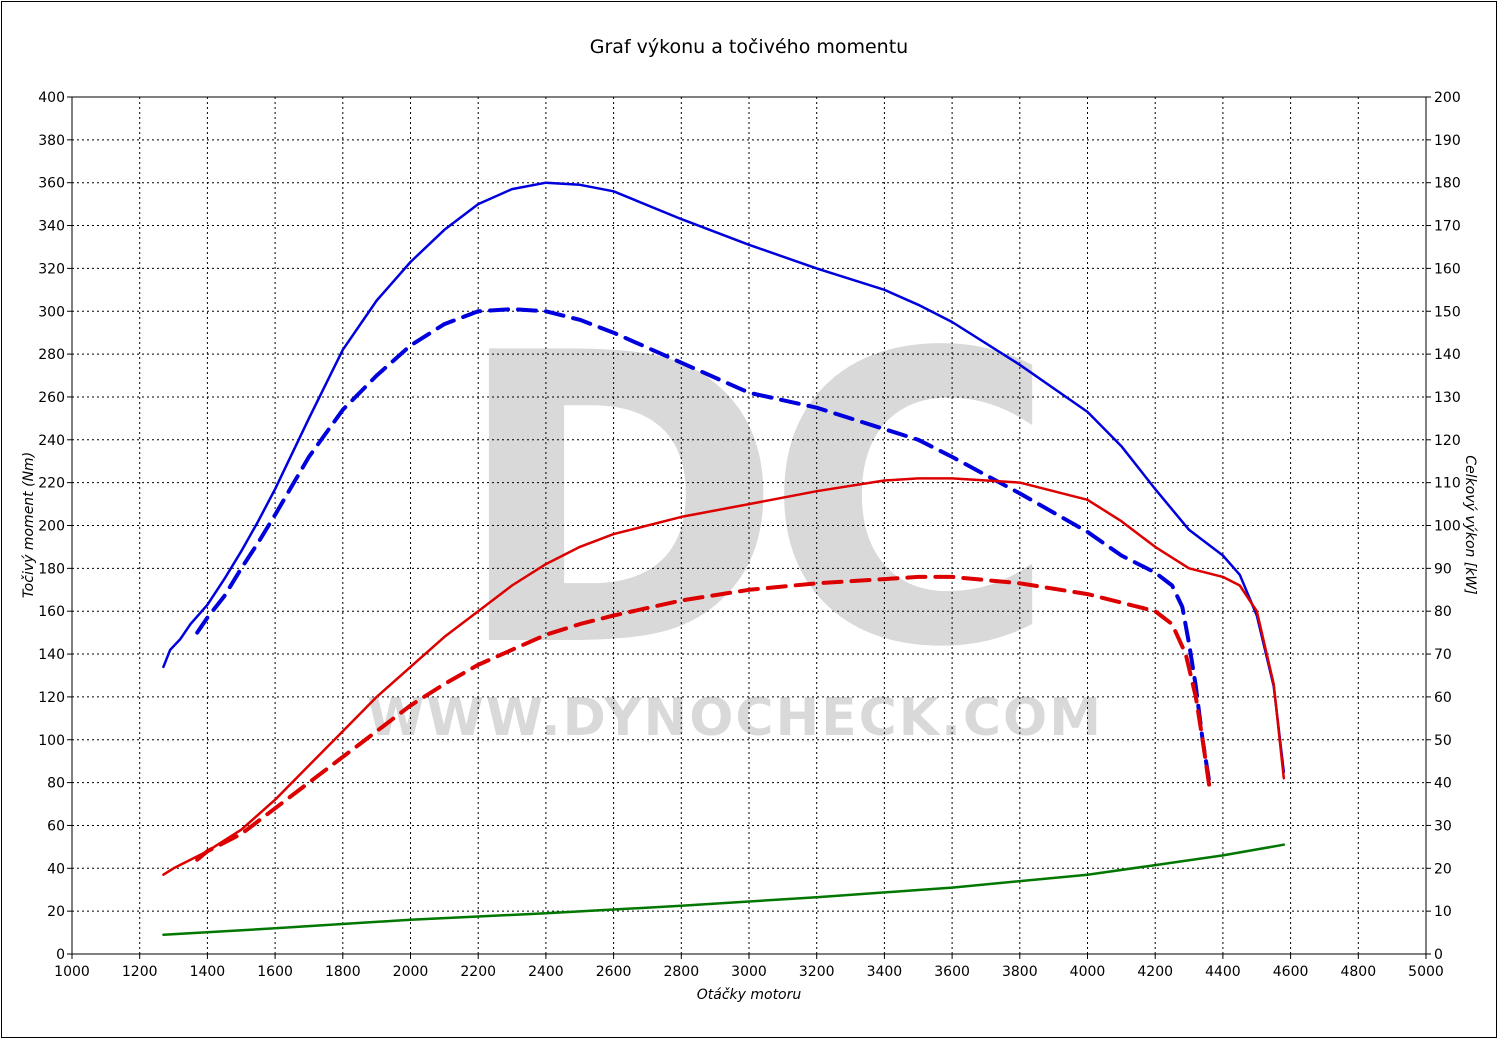 The image size is (1500, 1041). I want to click on left-tick-label: 400, so click(51, 98).